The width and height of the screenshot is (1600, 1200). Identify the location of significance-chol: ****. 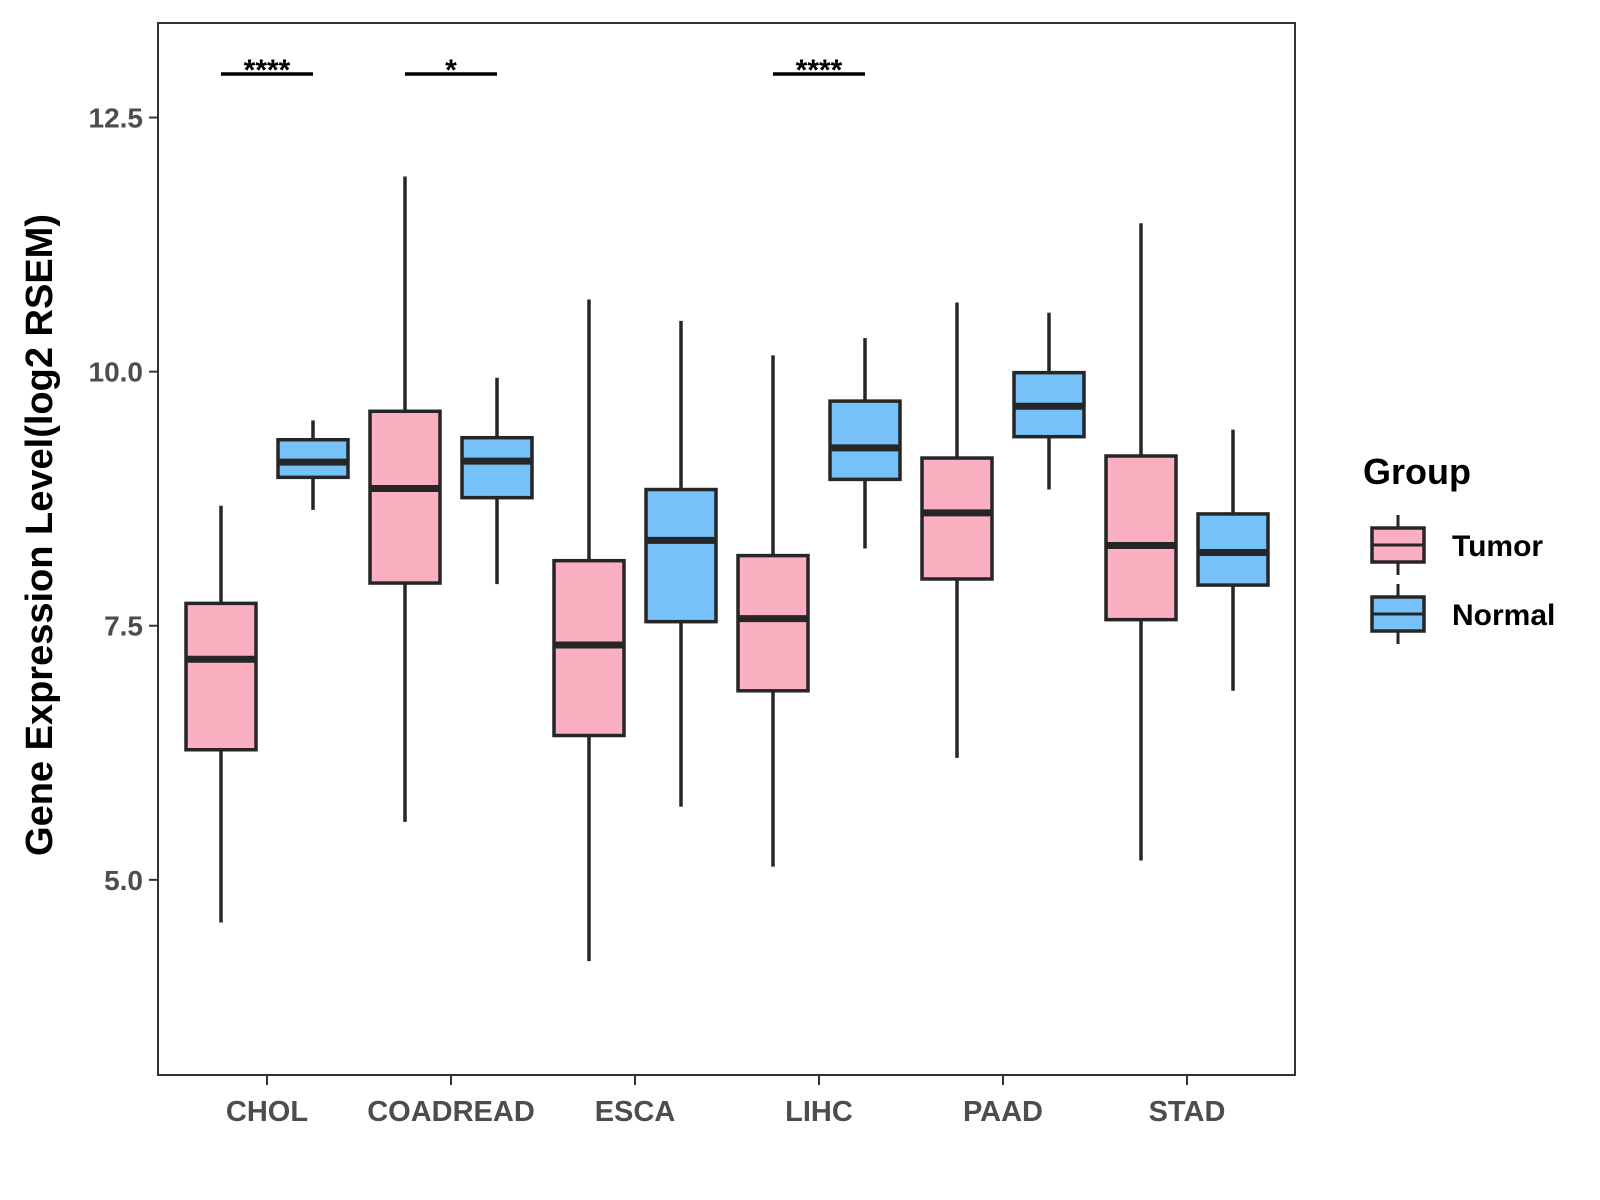
(267, 70).